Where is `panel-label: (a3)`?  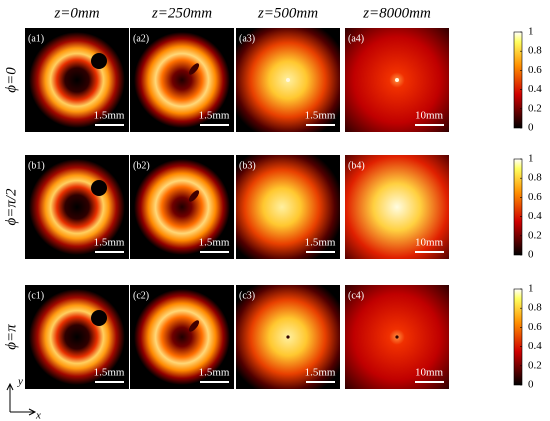
panel-label: (a3) is located at coordinates (247, 38).